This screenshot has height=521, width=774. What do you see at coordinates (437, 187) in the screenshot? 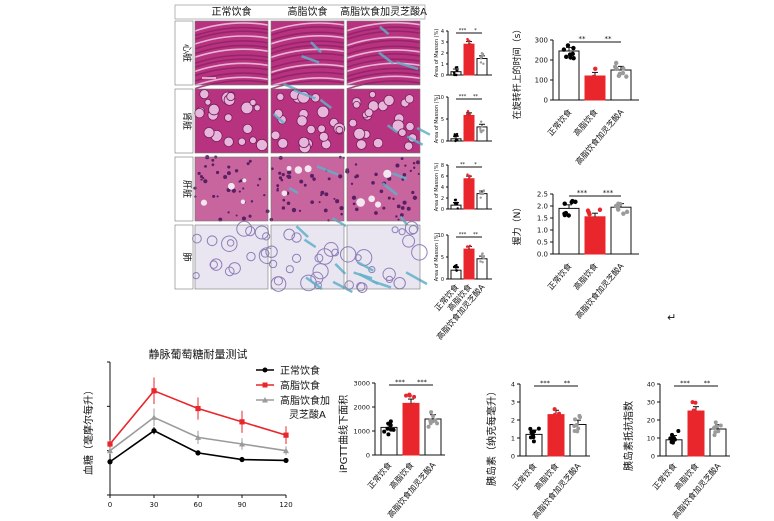
I see `y-axis-label: Area of Masson (%)` at bounding box center [437, 187].